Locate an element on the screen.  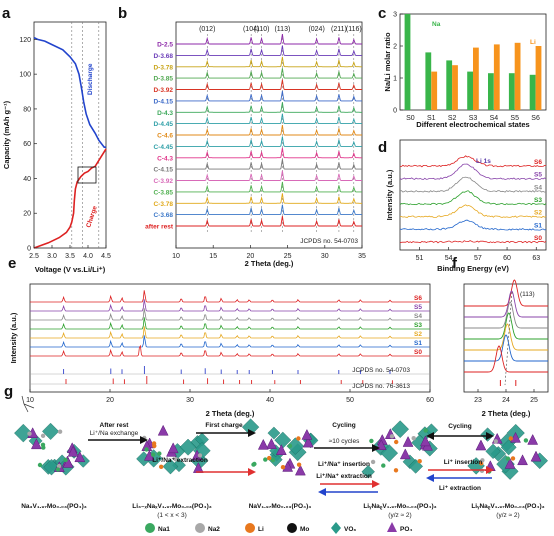
panel-d-xtick-label: 54 is located at coordinates (449, 258).